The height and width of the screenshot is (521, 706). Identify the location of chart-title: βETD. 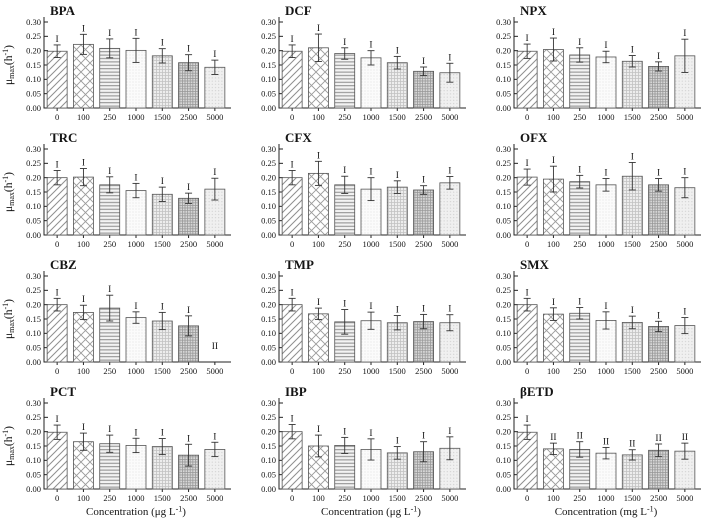
(537, 391).